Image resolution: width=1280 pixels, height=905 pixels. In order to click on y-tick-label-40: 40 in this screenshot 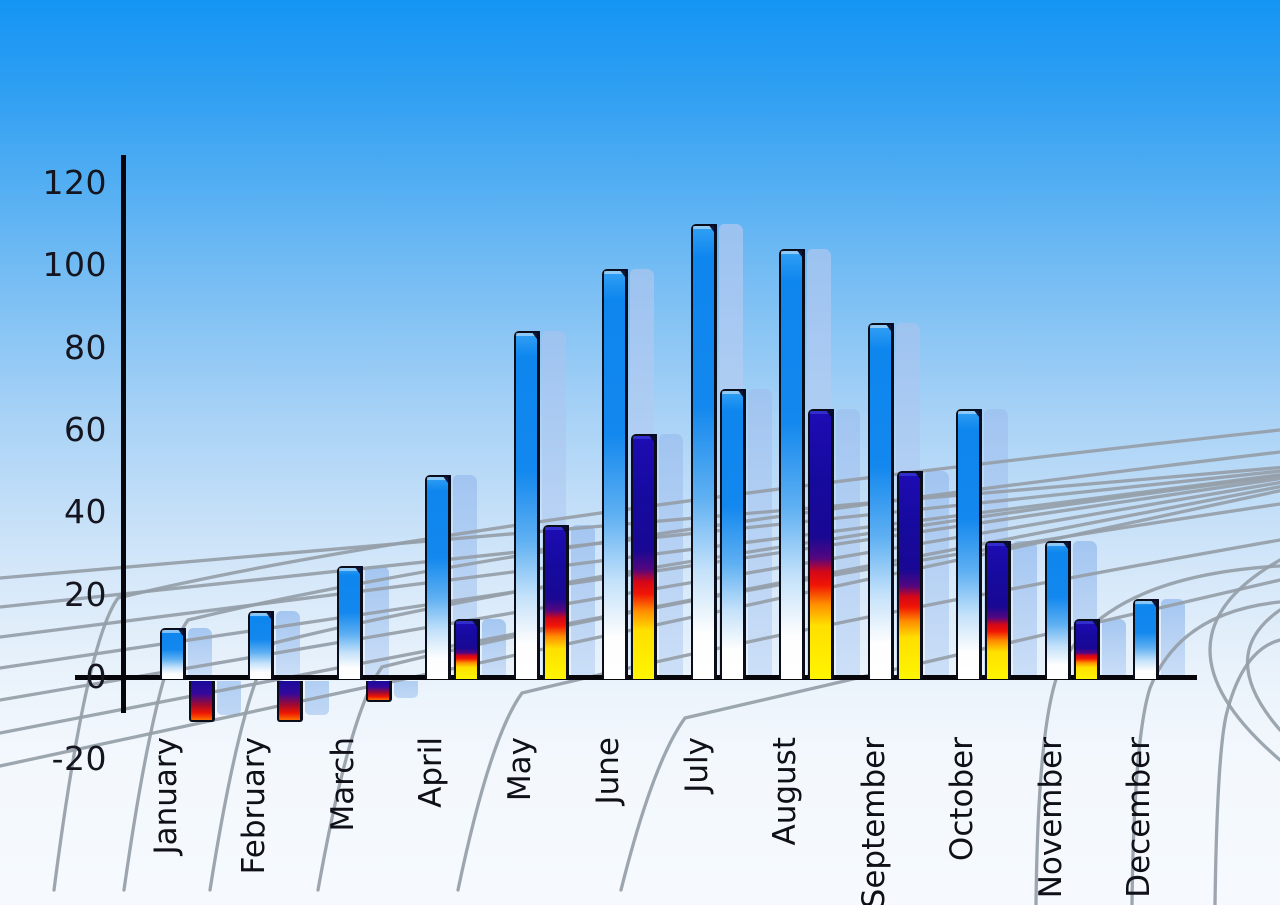, I will do `click(85, 512)`.